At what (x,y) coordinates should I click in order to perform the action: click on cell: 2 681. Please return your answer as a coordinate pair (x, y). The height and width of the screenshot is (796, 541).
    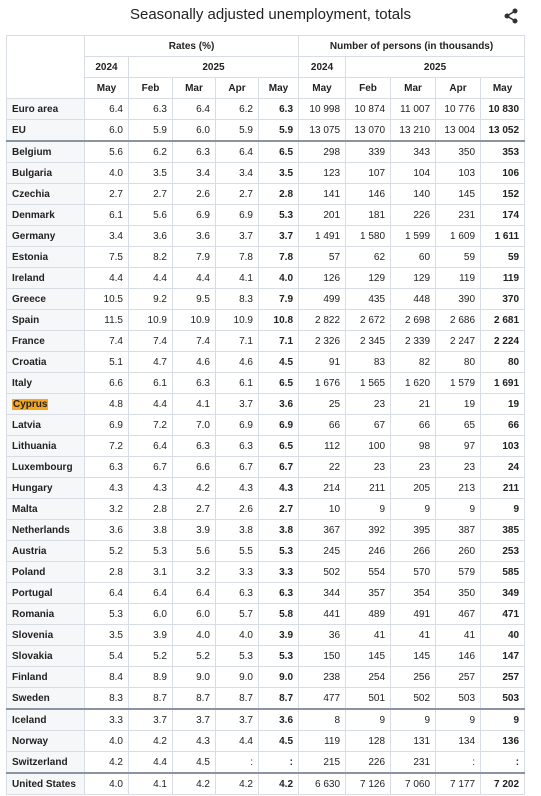
    Looking at the image, I should click on (503, 320).